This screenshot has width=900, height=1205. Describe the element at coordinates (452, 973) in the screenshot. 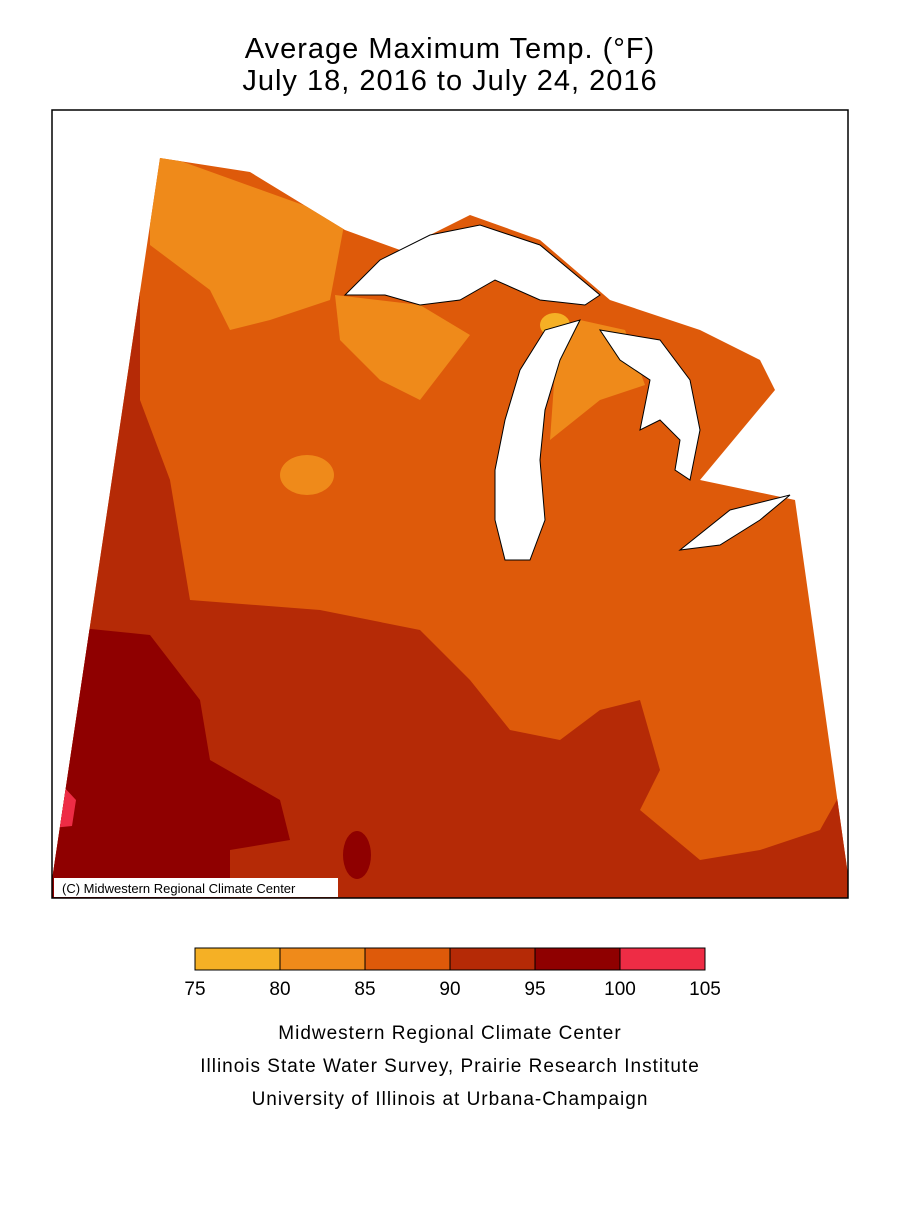

I see `legend: 75 80 85 90 95 100 105` at that location.